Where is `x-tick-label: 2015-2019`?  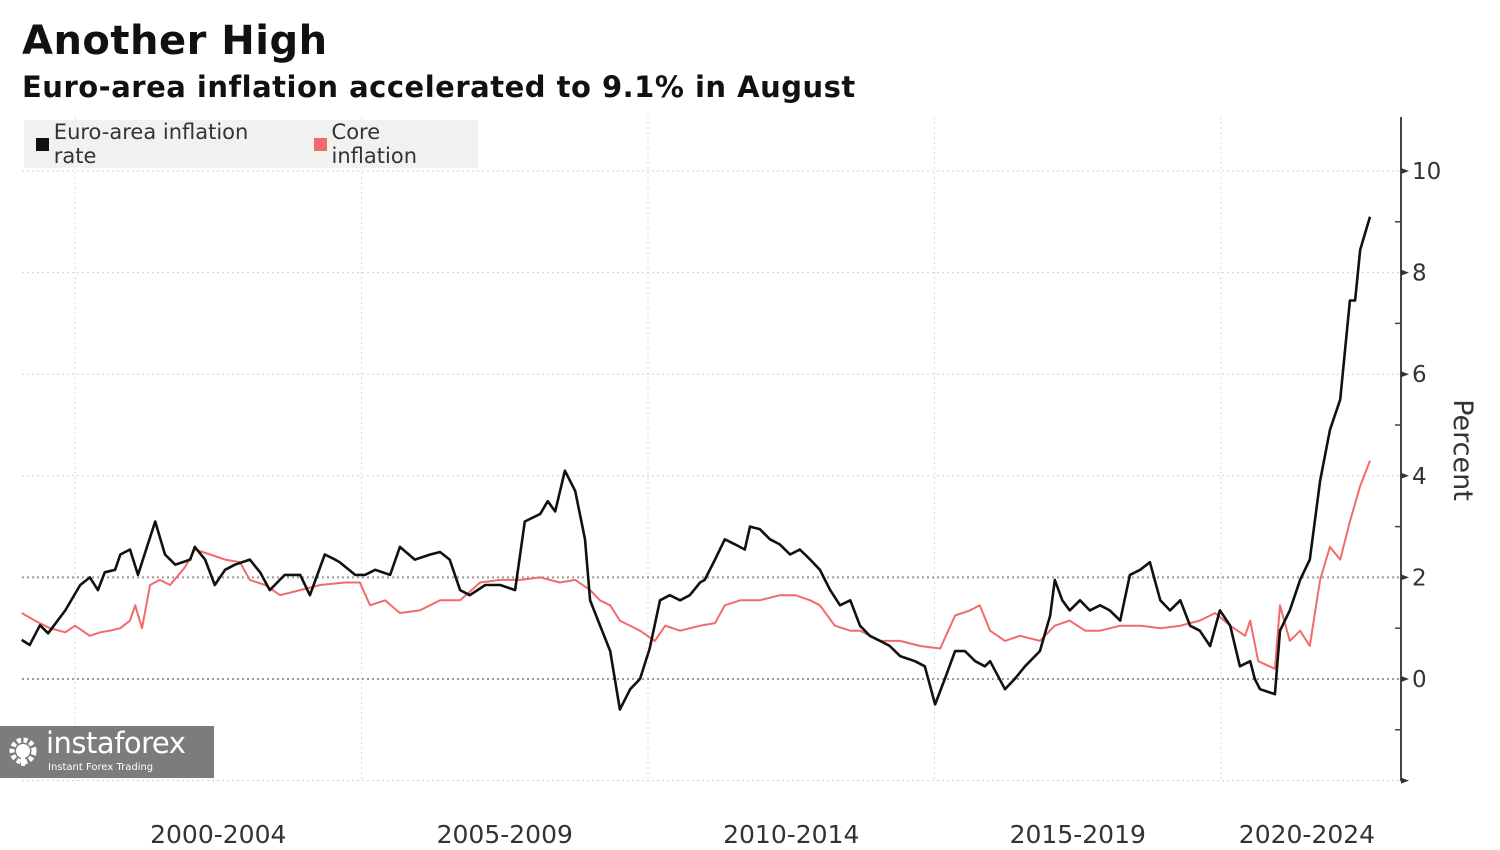 x-tick-label: 2015-2019 is located at coordinates (1078, 834).